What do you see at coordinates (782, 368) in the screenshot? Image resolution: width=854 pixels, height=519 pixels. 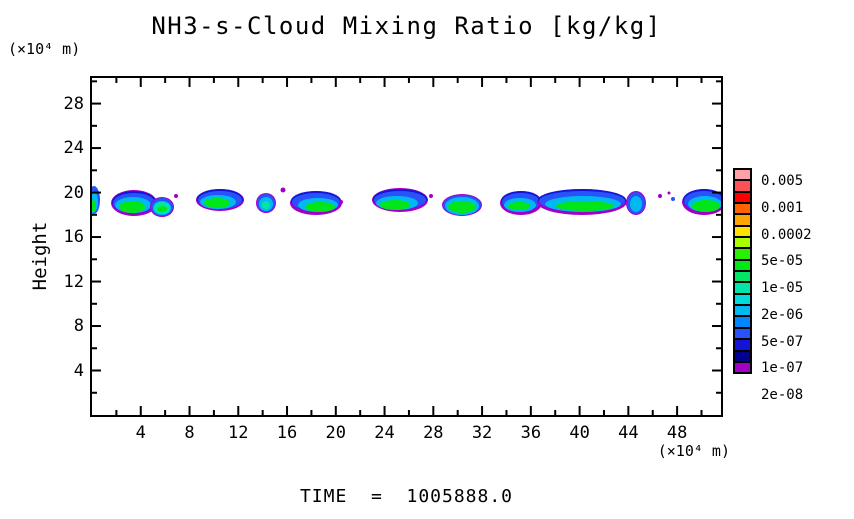 I see `colorbar-label: 1e-07` at bounding box center [782, 368].